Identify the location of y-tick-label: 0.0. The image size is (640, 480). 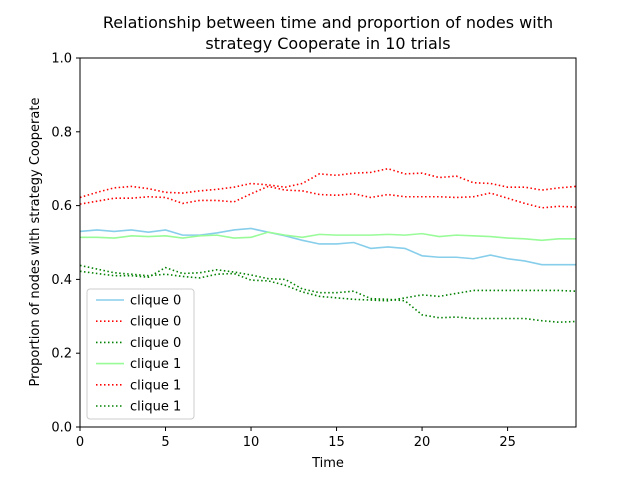
(61, 428).